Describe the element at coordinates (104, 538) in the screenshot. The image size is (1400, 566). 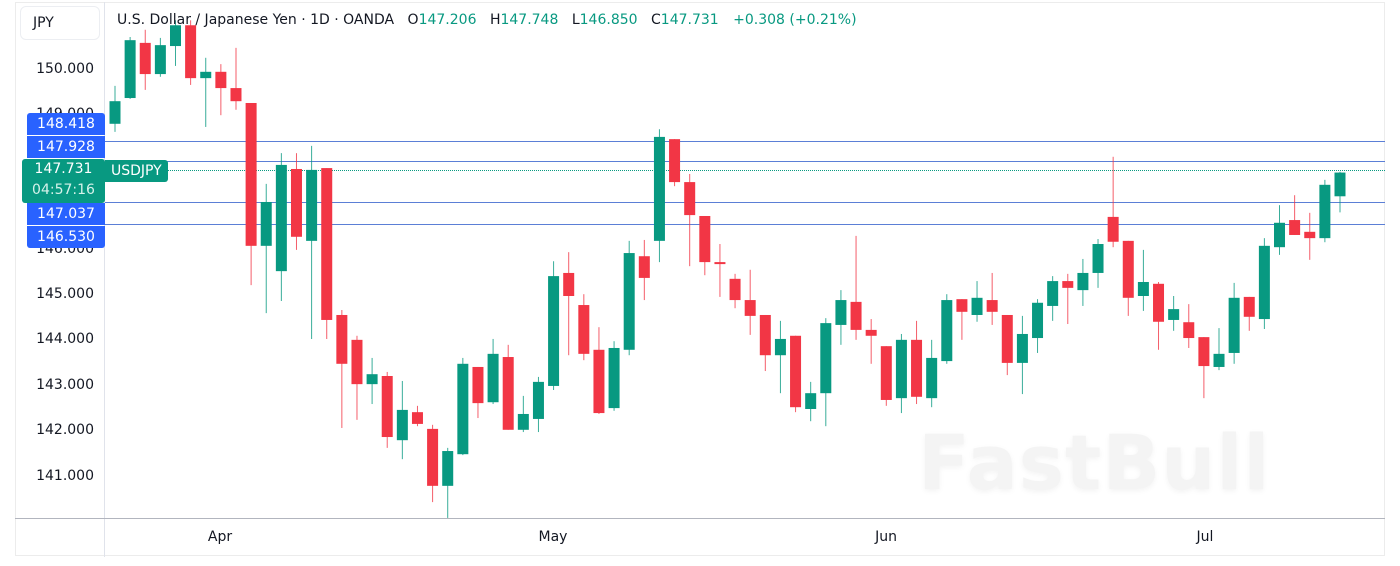
I see `axis-corner-divider` at that location.